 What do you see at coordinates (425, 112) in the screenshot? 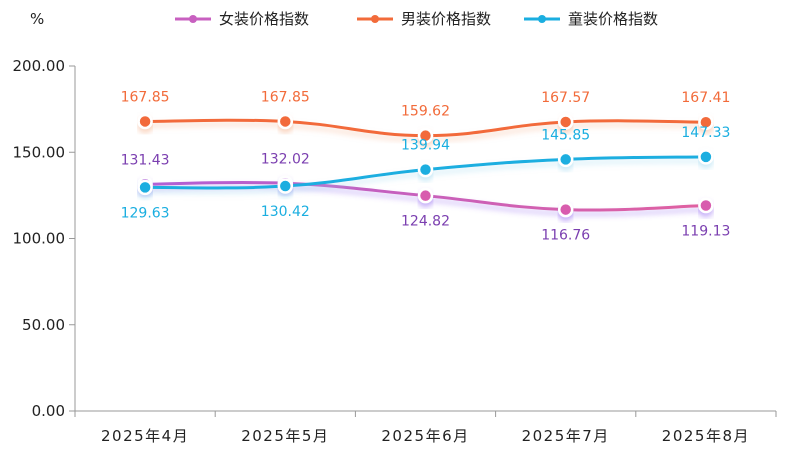
I see `data-label-men: 159.62` at bounding box center [425, 112].